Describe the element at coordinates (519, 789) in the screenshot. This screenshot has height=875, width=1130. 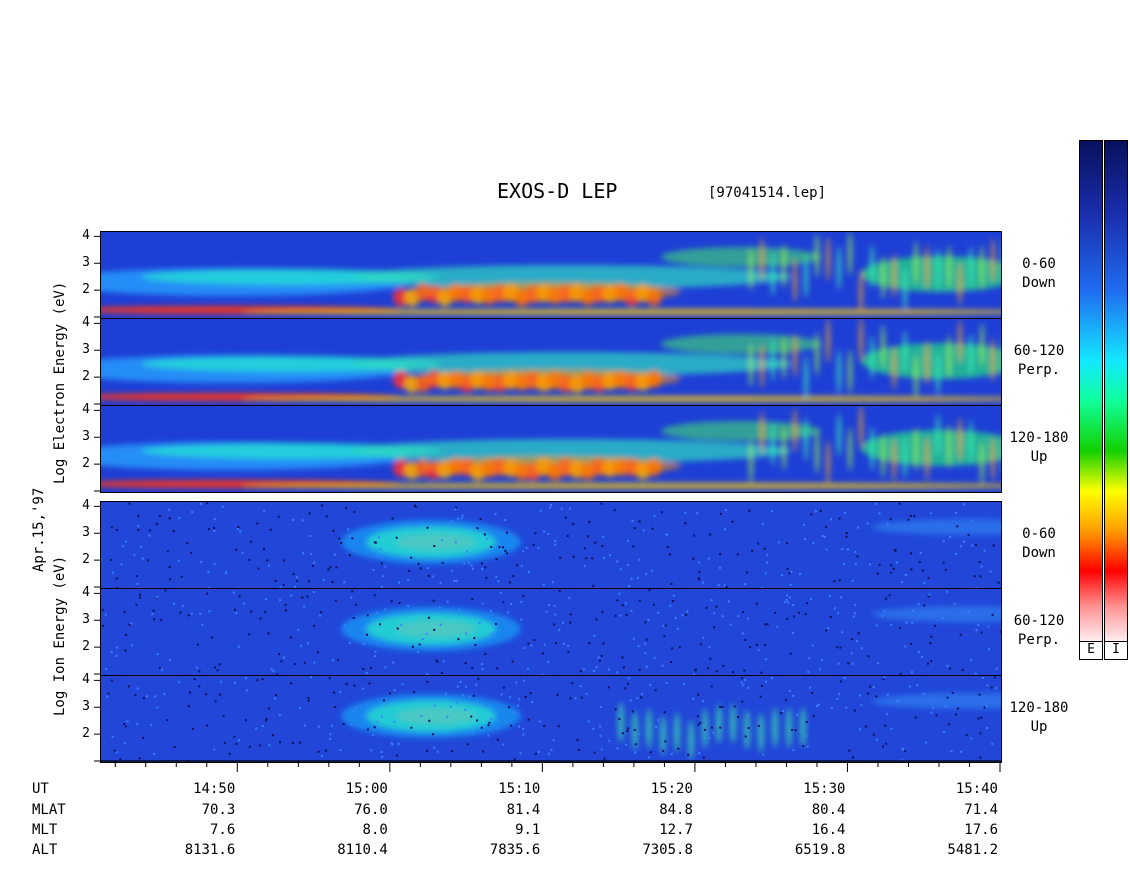
I see `ephemeris-cell: 15:10` at that location.